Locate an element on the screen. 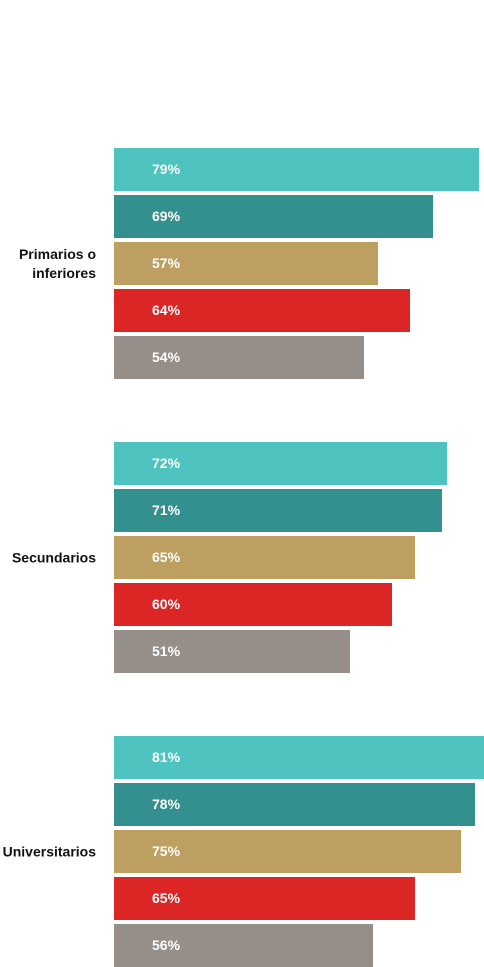 This screenshot has width=484, height=967. data-label: 71% is located at coordinates (166, 510).